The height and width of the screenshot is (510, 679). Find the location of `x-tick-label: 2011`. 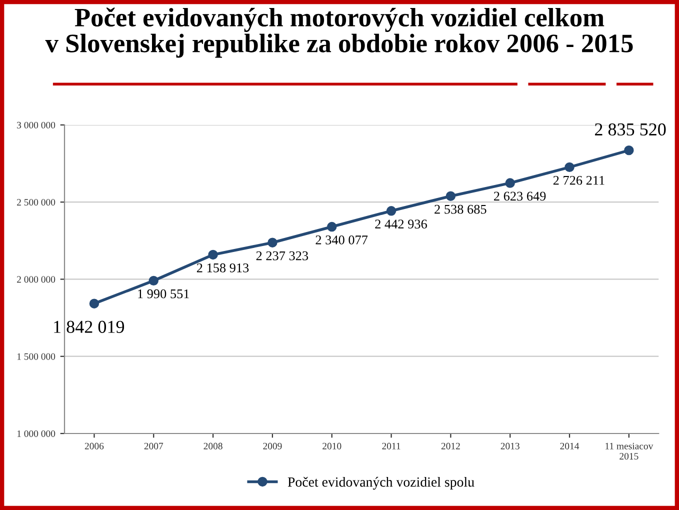

x-tick-label: 2011 is located at coordinates (391, 446).